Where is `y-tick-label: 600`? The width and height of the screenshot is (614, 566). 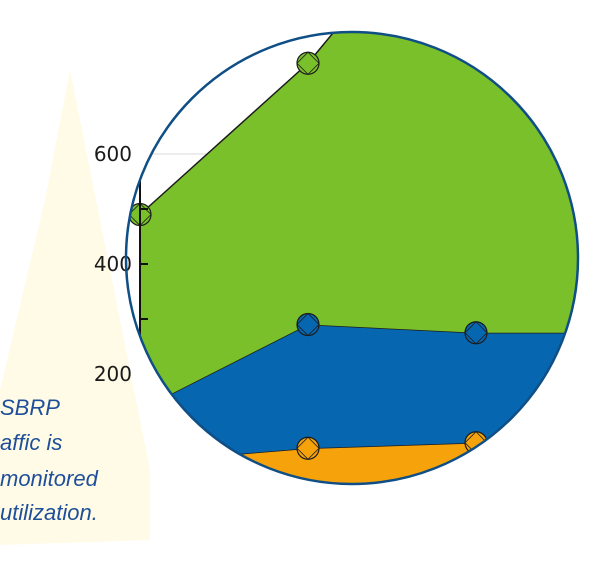
y-tick-label: 600 is located at coordinates (113, 154).